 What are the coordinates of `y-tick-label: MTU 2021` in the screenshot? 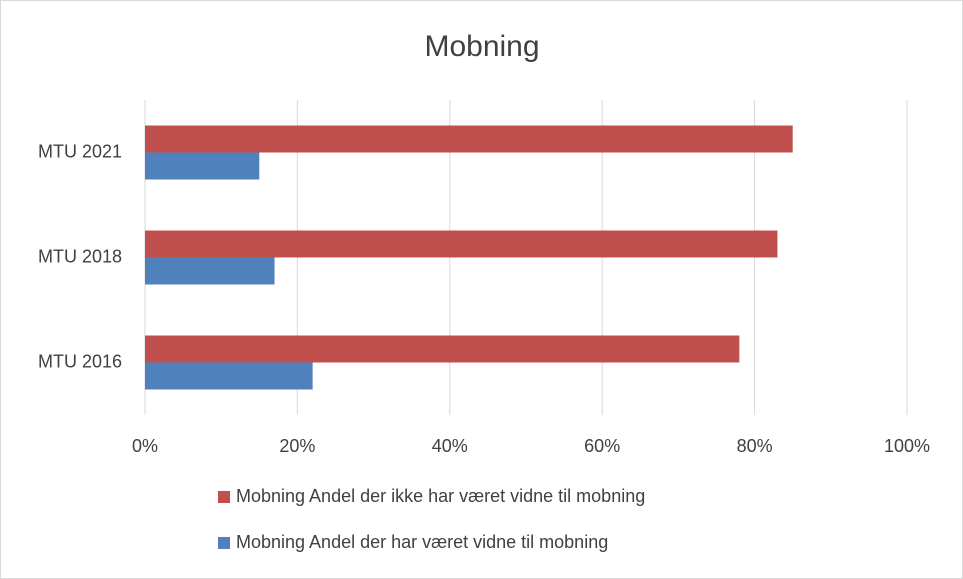 It's located at (80, 151).